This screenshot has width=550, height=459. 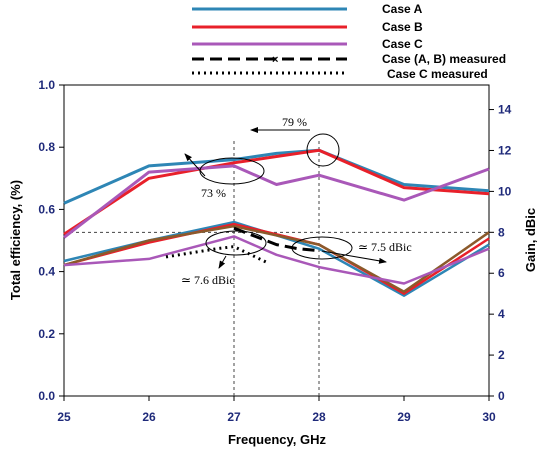 I want to click on legend-swatch-ab-measured-marker: ×, so click(x=275, y=60).